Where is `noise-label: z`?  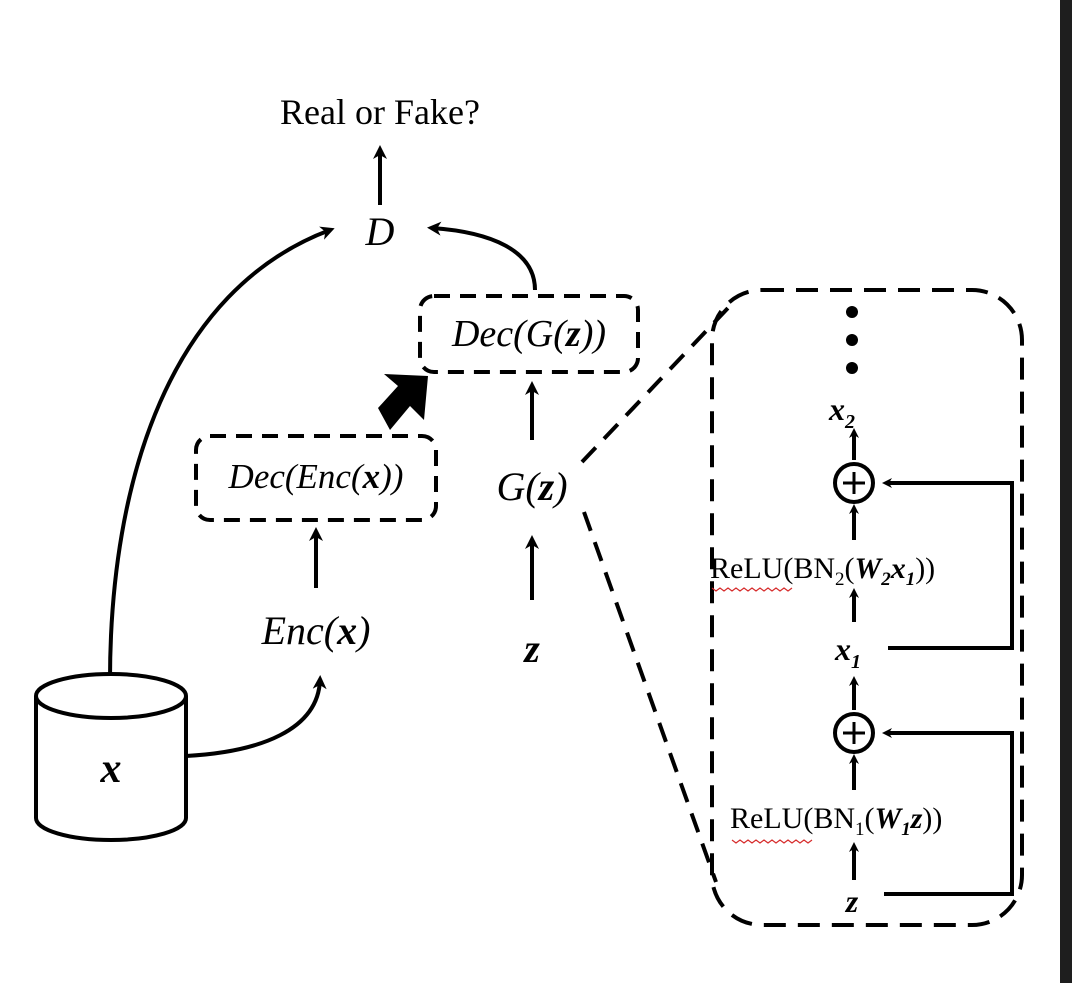
noise-label: z is located at coordinates (531, 648).